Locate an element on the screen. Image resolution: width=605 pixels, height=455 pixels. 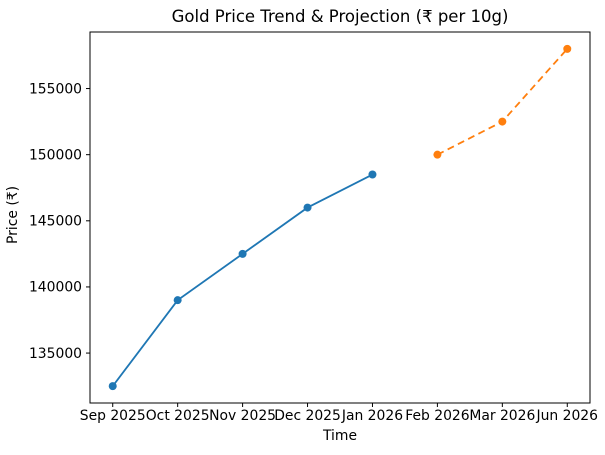
x-tick-label: Feb 2026 is located at coordinates (437, 416).